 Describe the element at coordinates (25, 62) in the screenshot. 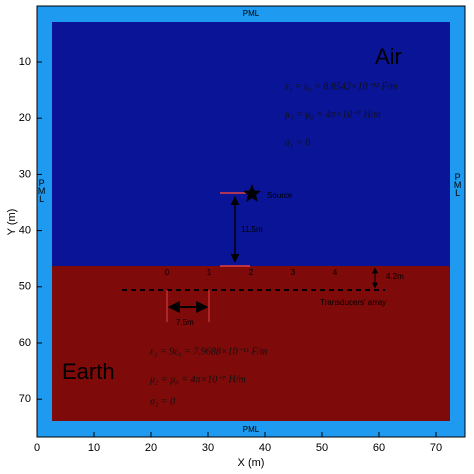

I see `y-tick-label: 10` at that location.